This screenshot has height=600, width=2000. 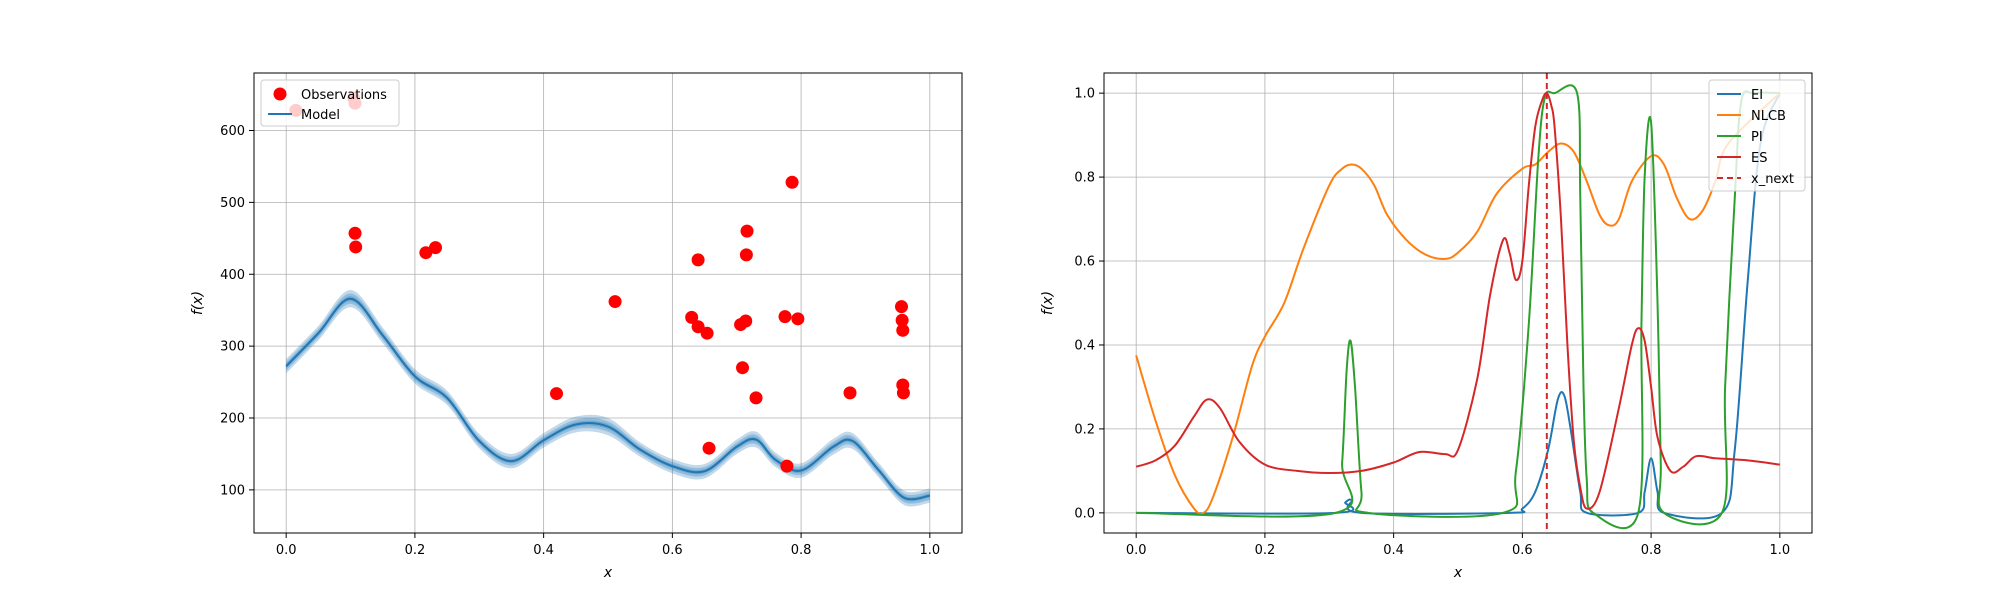 What do you see at coordinates (1458, 573) in the screenshot?
I see `right-x-axis-label: x` at bounding box center [1458, 573].